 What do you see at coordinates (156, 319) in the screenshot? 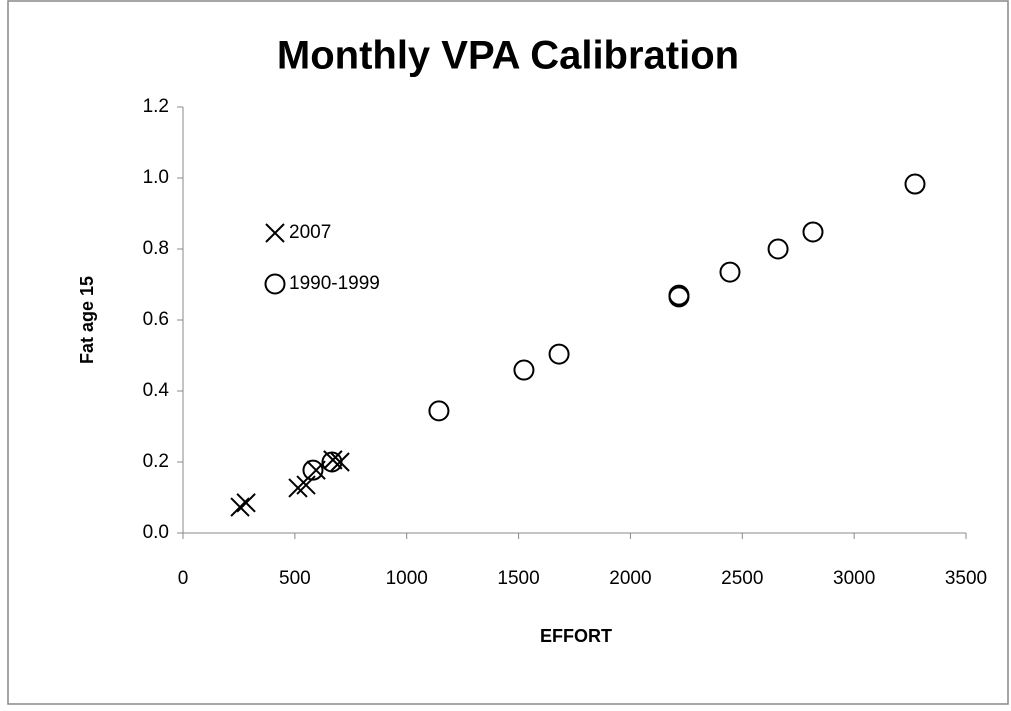
I see `y-tick-label: 0.6` at bounding box center [156, 319].